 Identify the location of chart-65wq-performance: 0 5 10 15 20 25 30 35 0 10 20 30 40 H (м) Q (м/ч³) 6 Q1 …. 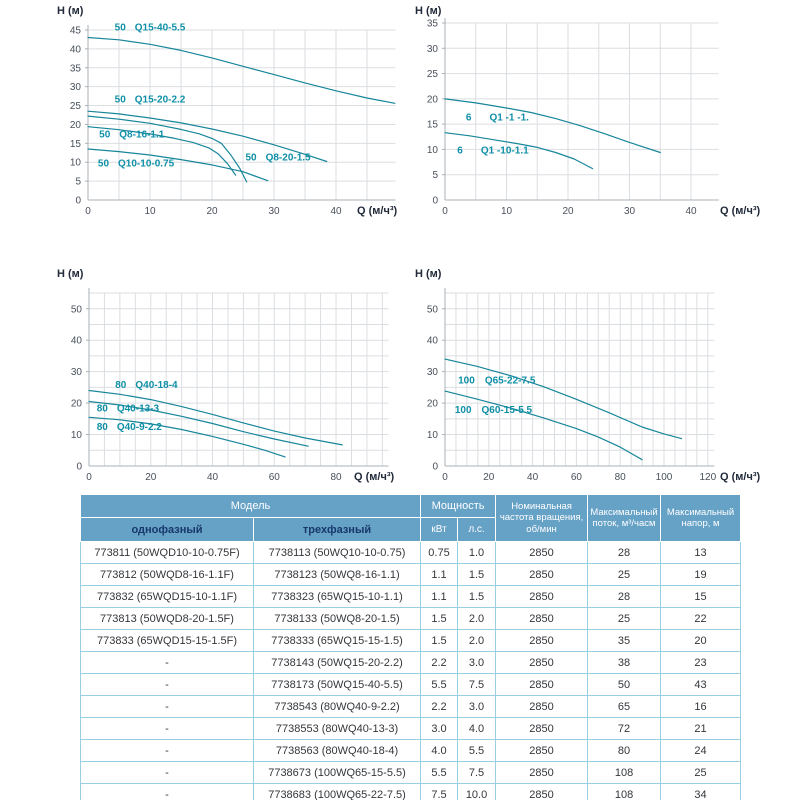
(600, 115).